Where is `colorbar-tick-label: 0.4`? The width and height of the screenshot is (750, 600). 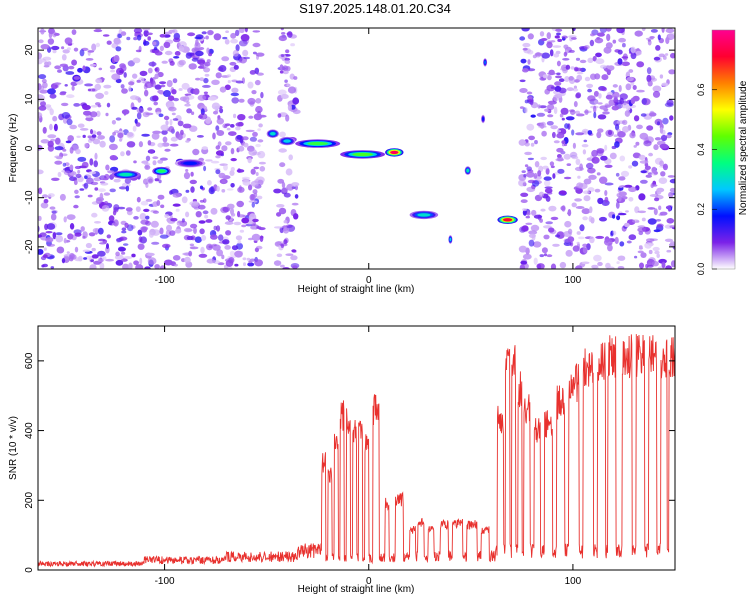
colorbar-tick-label: 0.4 is located at coordinates (701, 149).